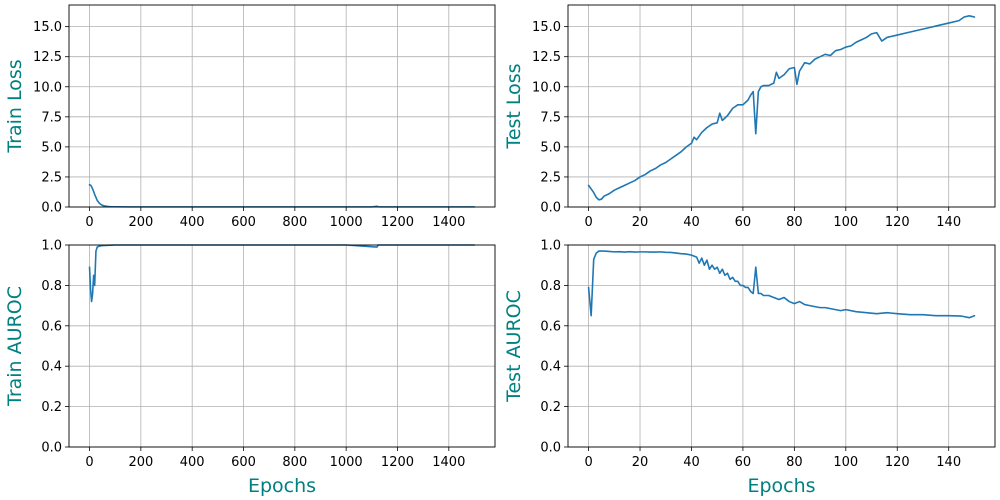 The image size is (1000, 500). I want to click on y-axis-label: Test Loss, so click(514, 106).